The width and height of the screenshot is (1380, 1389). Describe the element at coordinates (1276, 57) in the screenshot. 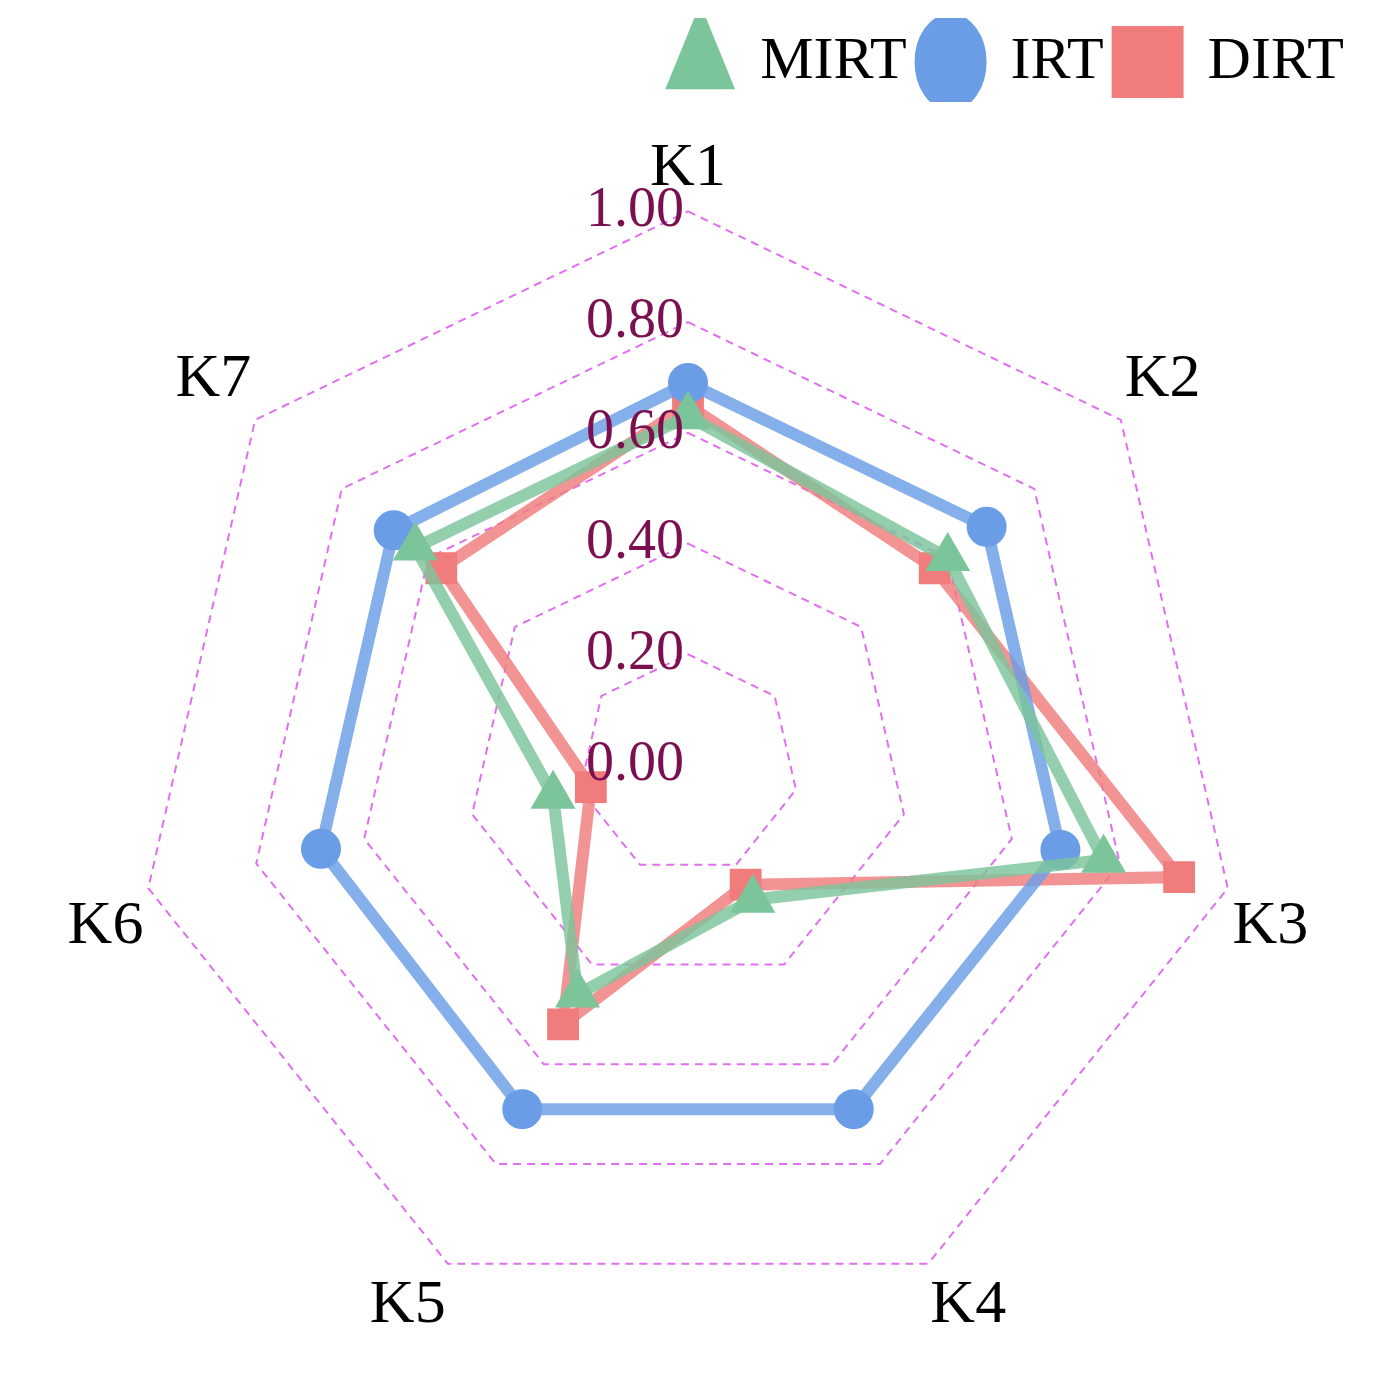

I see `legend-label: DIRT` at that location.